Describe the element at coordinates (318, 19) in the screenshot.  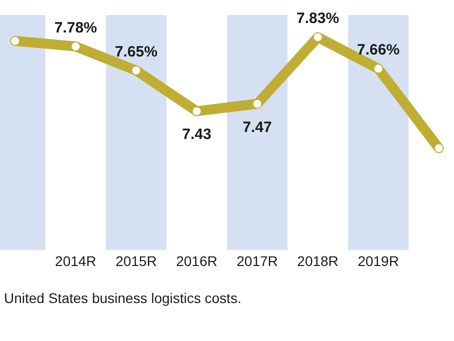
I see `data-label: 7.83%` at that location.